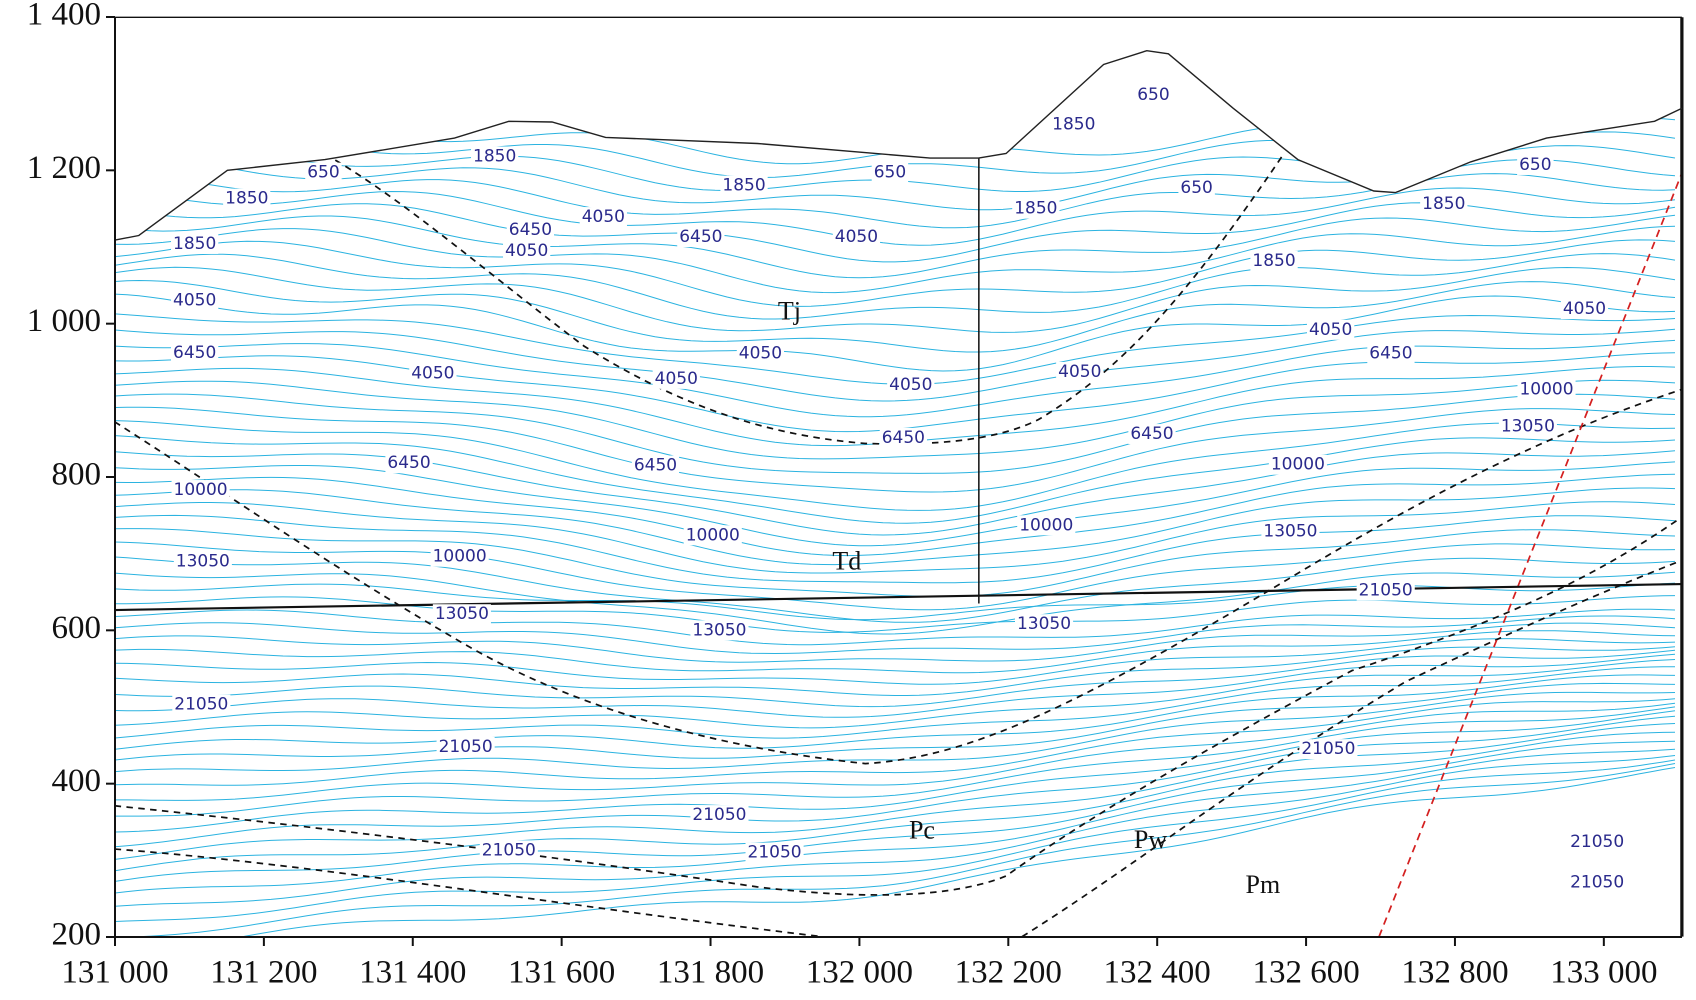 This screenshot has height=1000, width=1696. I want to click on x-tick-label: 132 600, so click(1305, 973).